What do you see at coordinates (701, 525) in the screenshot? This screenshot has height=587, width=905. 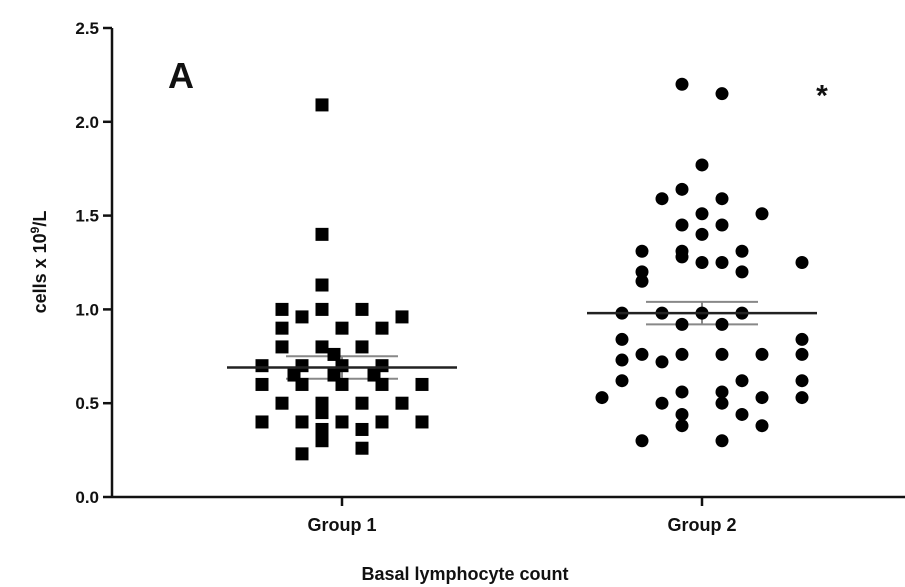 I see `x-tick-label: Group 2` at bounding box center [701, 525].